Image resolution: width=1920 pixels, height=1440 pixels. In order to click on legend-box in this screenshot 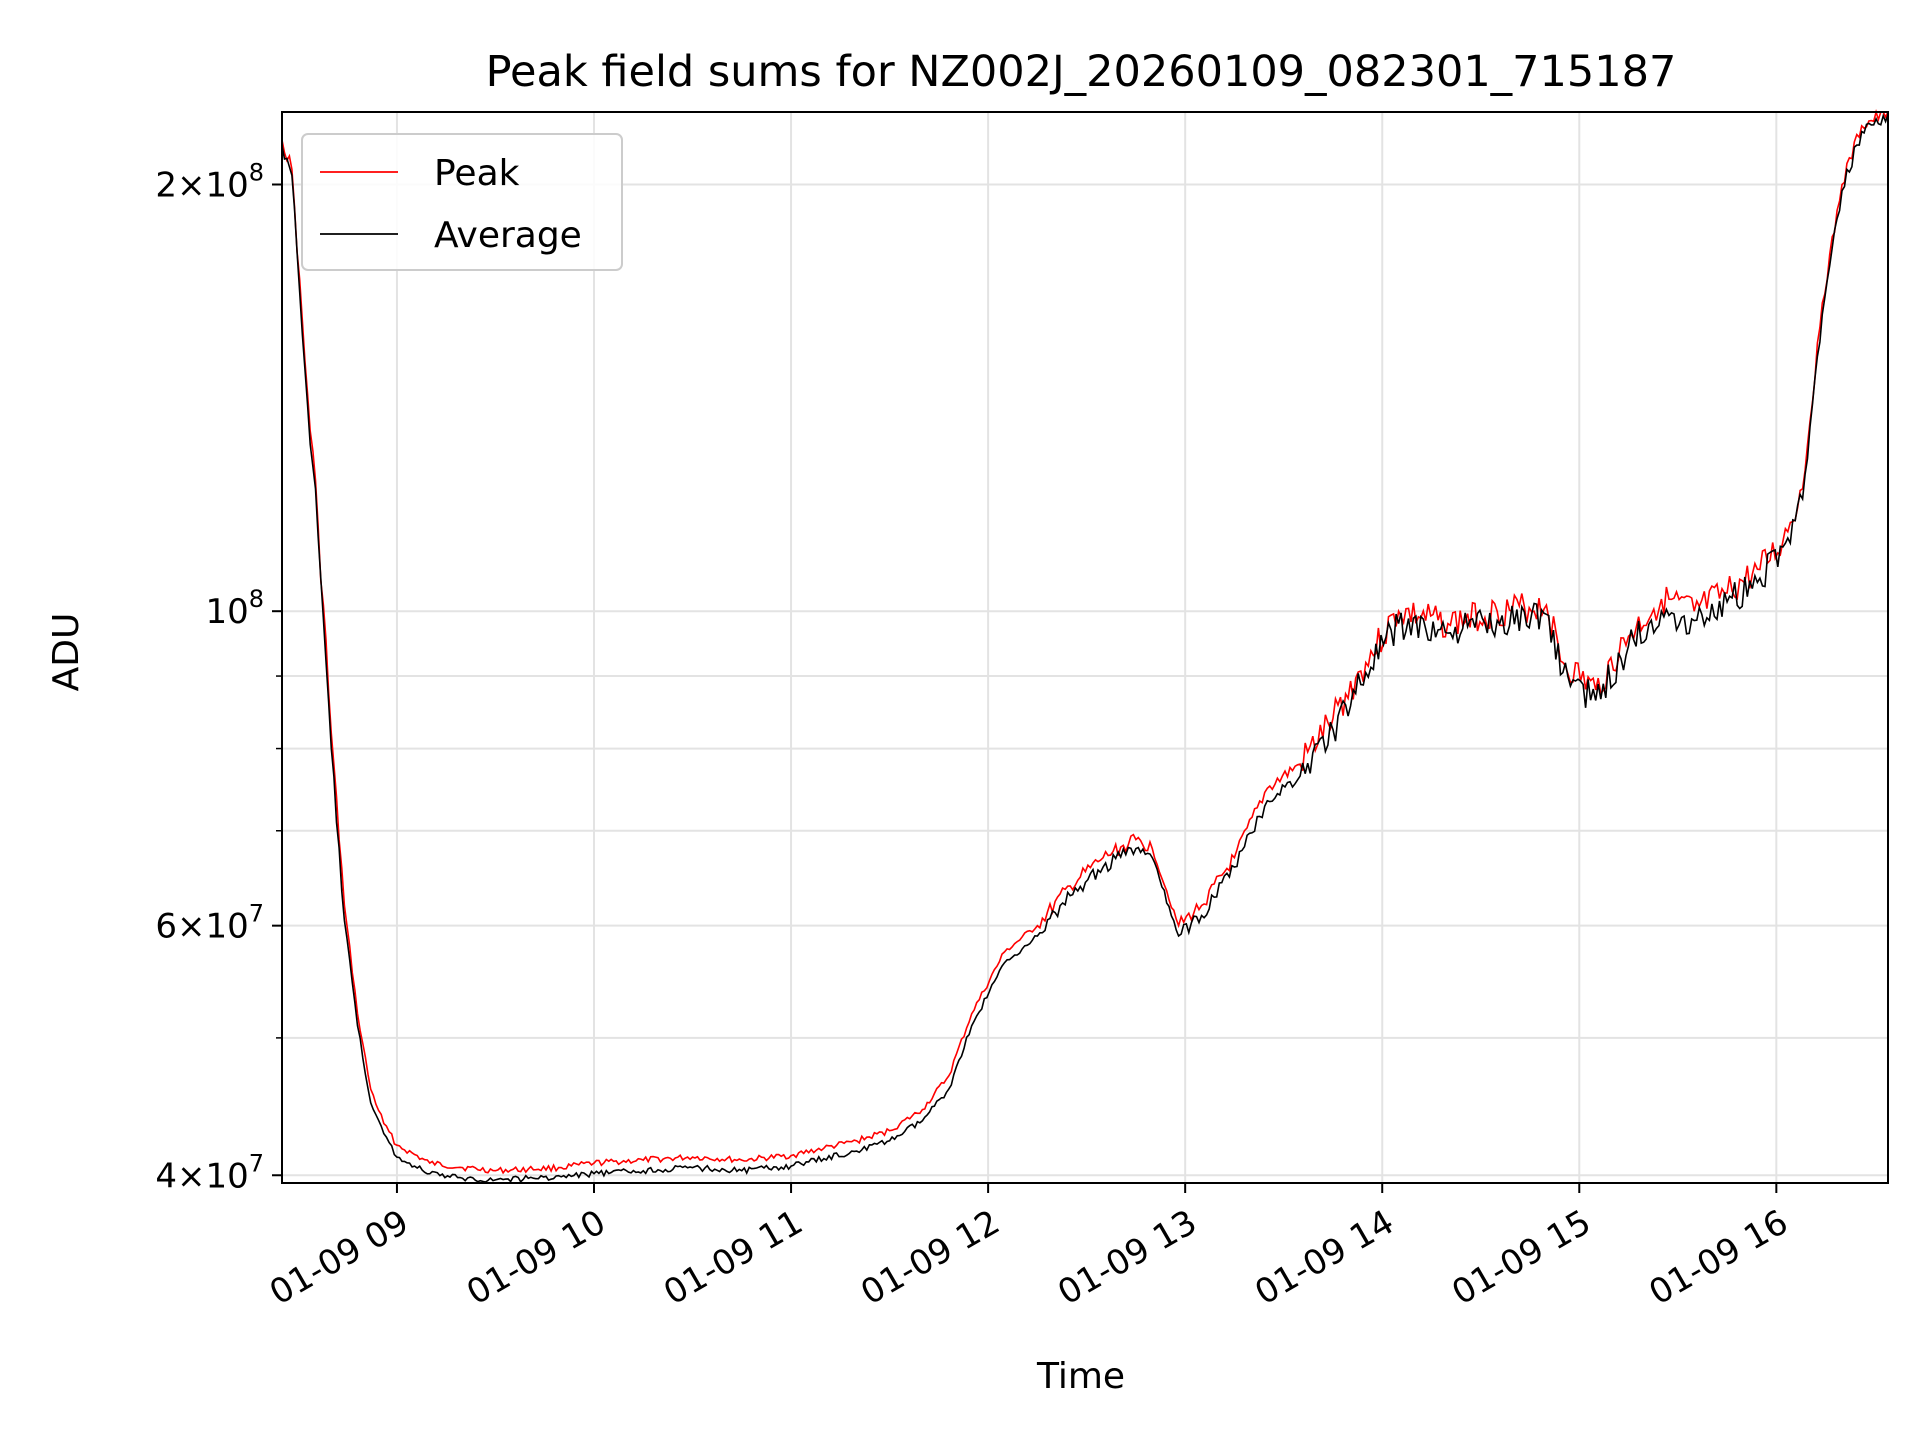, I will do `click(462, 202)`.